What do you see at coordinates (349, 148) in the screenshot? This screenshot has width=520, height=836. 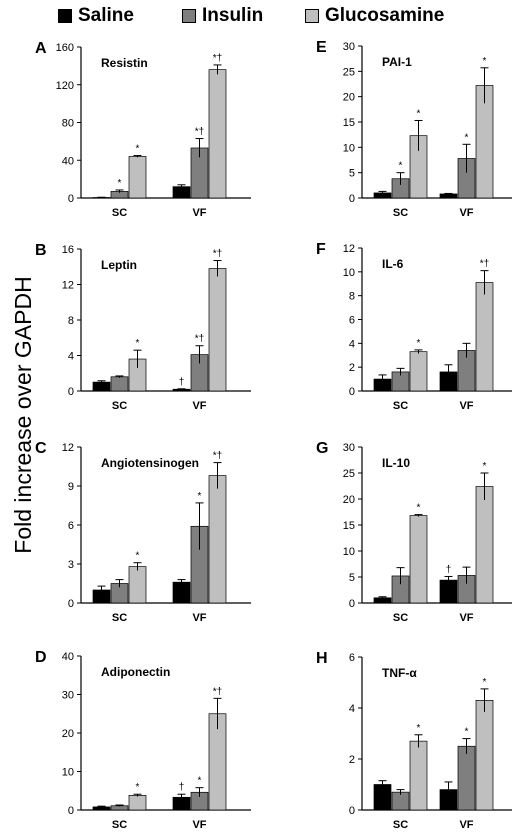 I see `y-tick-label-e: 10` at bounding box center [349, 148].